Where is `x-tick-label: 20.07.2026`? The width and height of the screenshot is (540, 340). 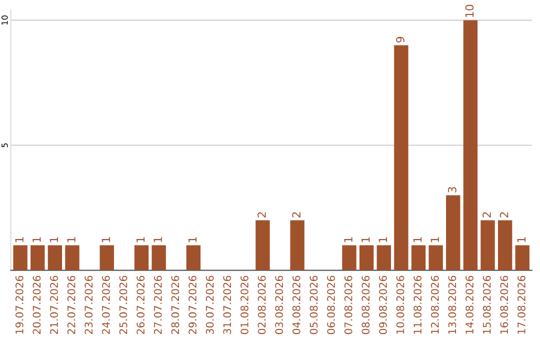 x-tick-label: 20.07.2026 is located at coordinates (36, 305).